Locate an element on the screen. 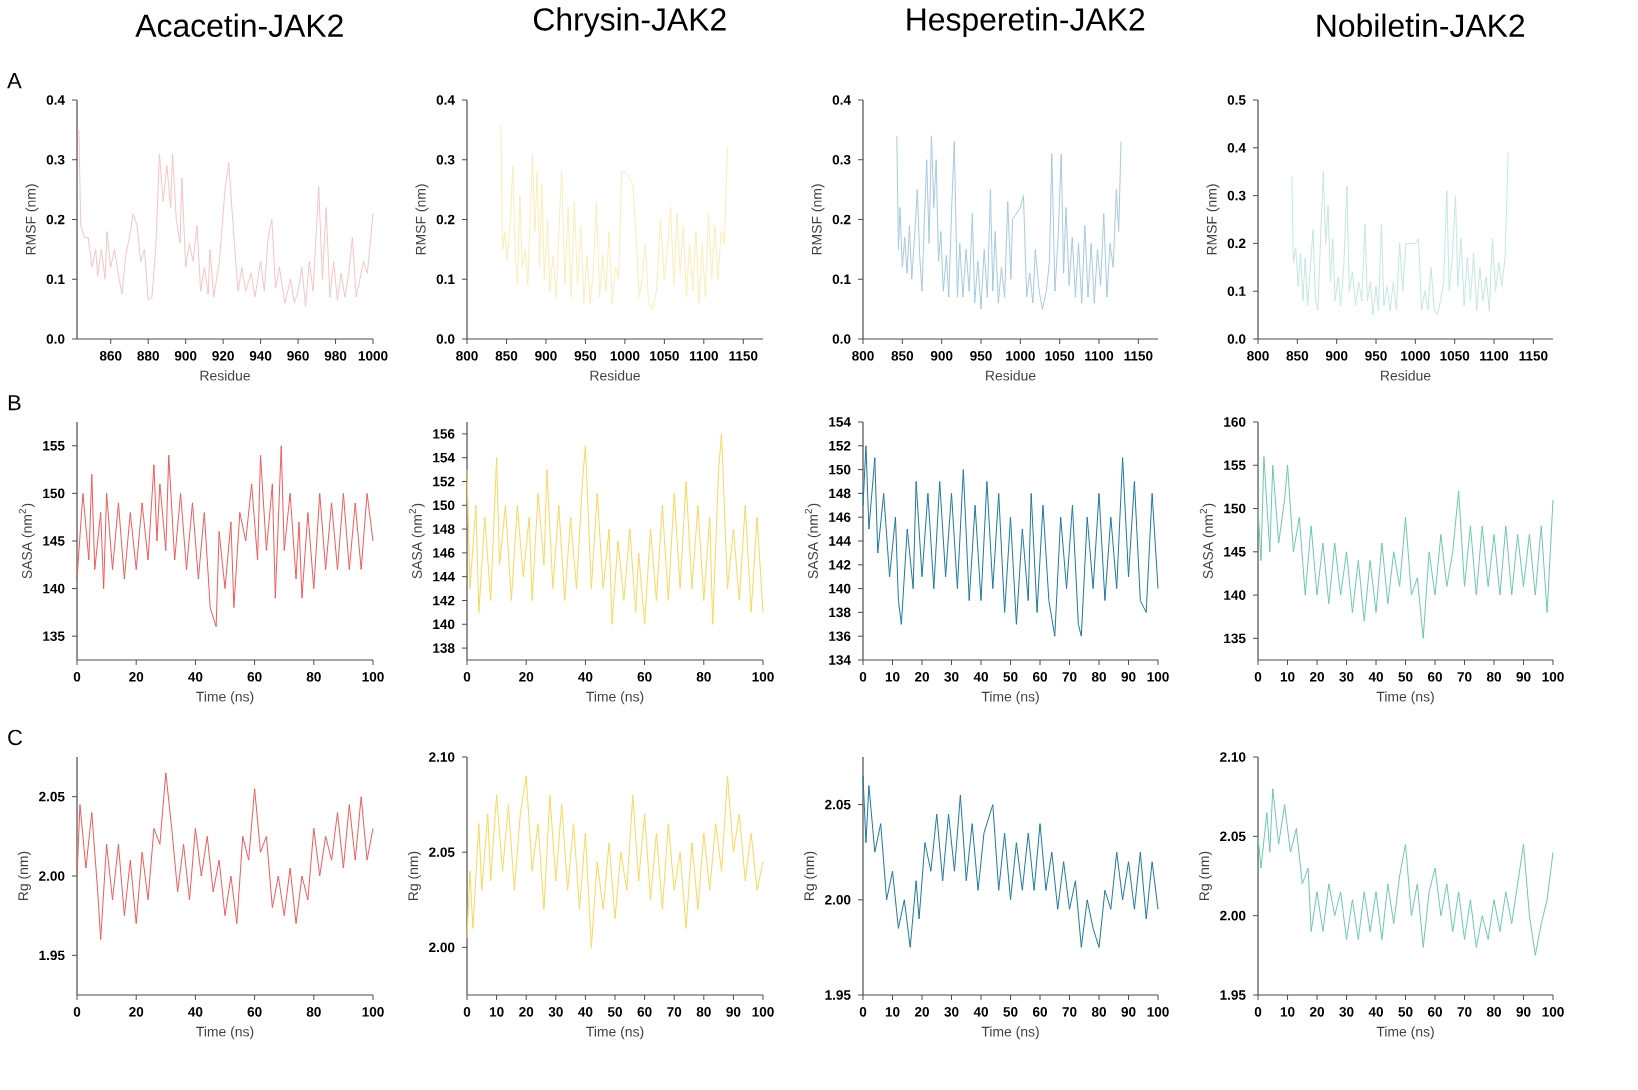 This screenshot has width=1638, height=1090. chart-title: Acacetin-JAK2 is located at coordinates (239, 25).